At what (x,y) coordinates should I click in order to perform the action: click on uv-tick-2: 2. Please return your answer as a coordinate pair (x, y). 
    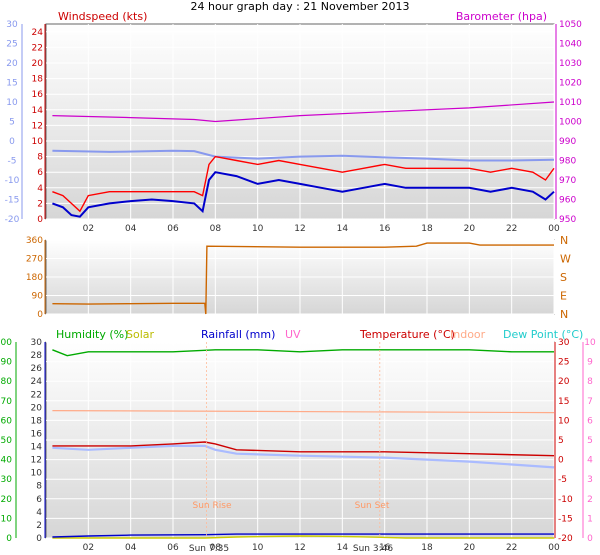
    Looking at the image, I should click on (590, 500).